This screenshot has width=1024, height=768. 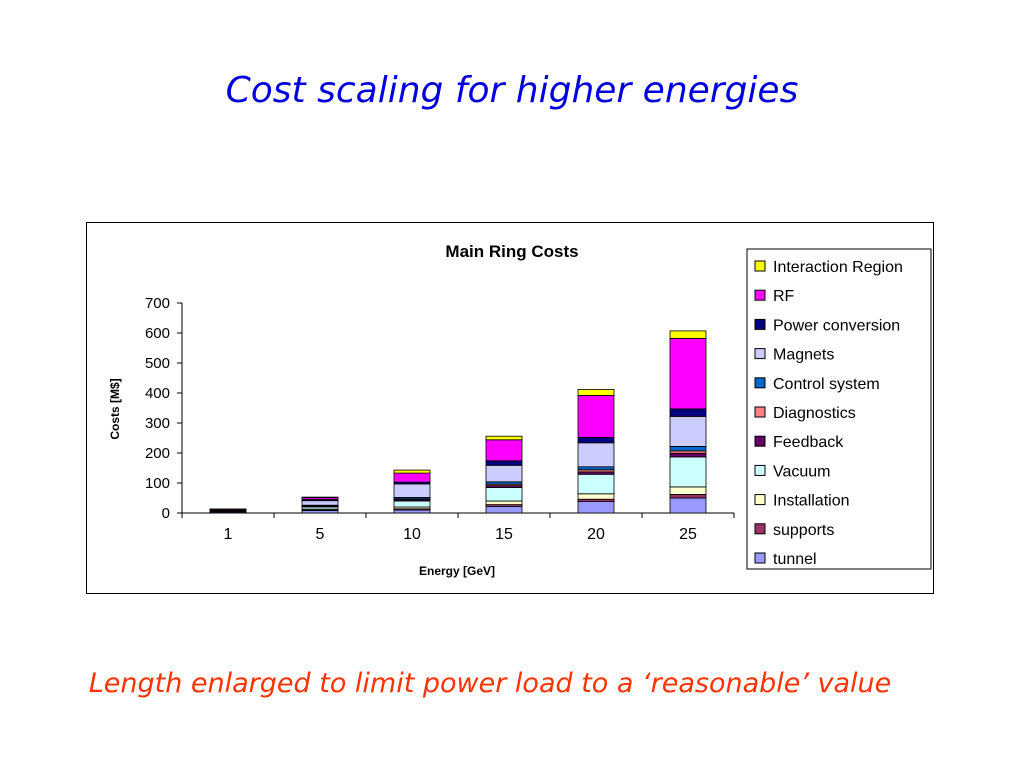 I want to click on x-axis-label: Energy [GeV], so click(x=457, y=571).